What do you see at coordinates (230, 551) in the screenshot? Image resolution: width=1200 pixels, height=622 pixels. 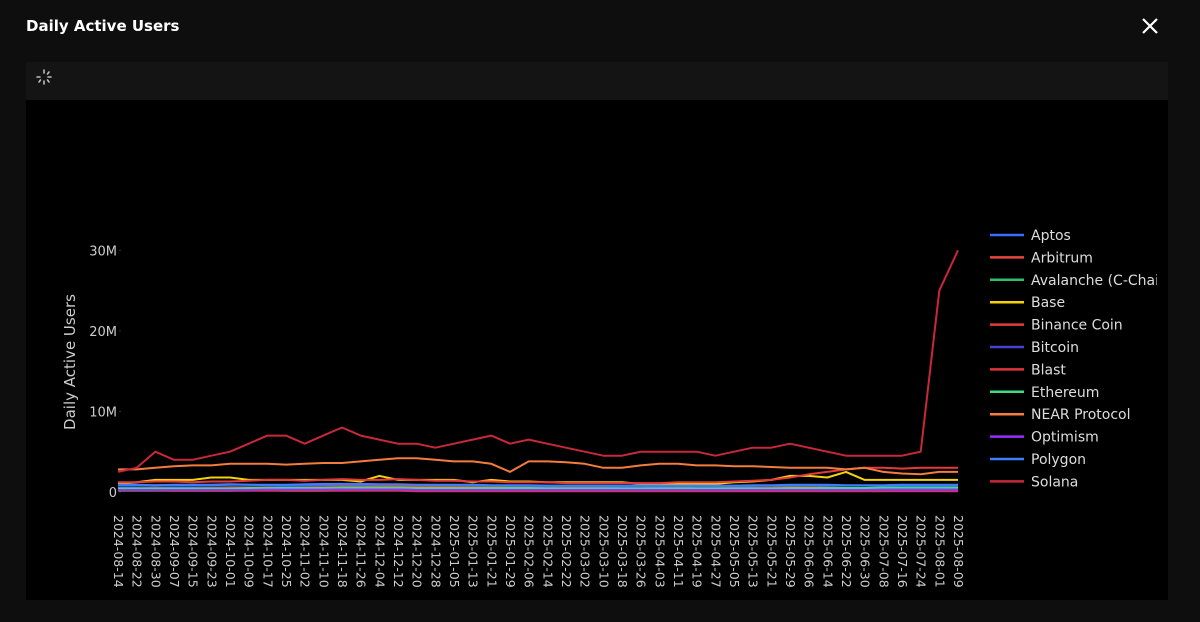 I see `x-tick-label: 2024-10-01` at bounding box center [230, 551].